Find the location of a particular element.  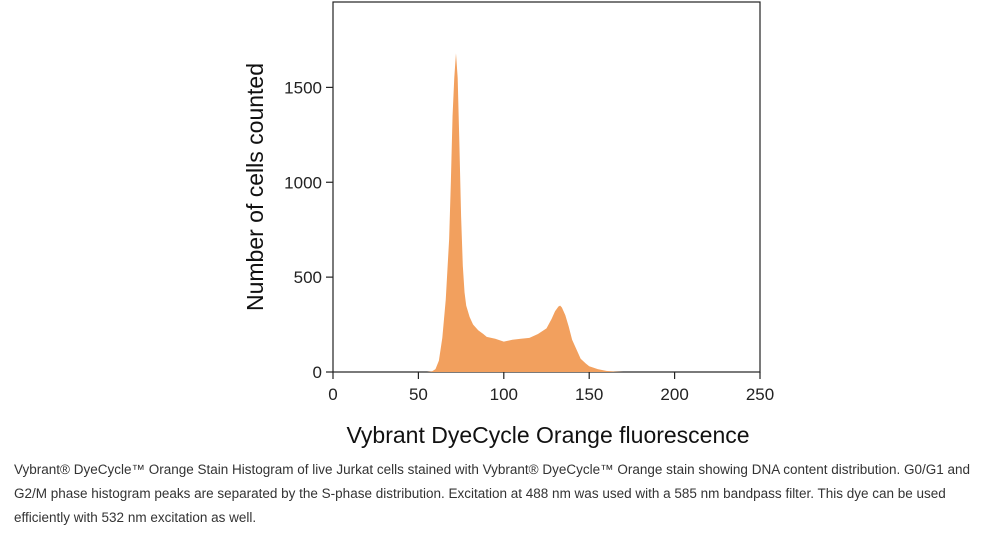

y-axis-title: Number of cells counted is located at coordinates (255, 187).